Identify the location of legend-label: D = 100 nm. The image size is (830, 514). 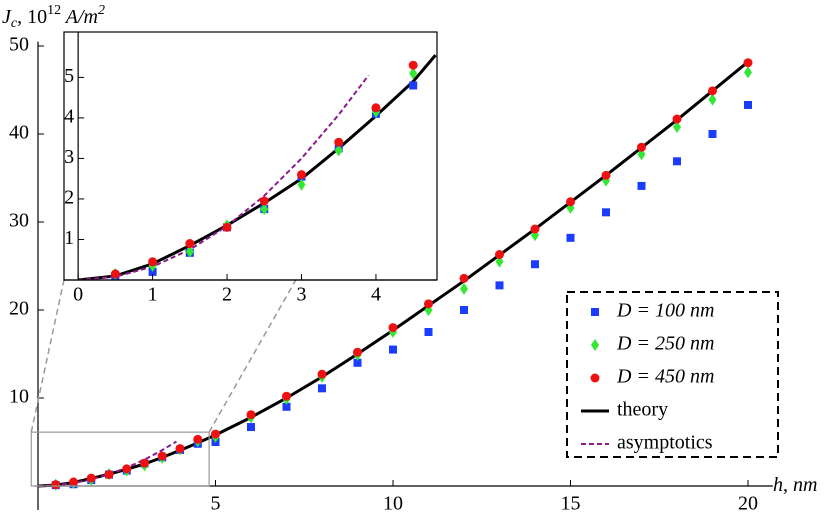
(665, 311).